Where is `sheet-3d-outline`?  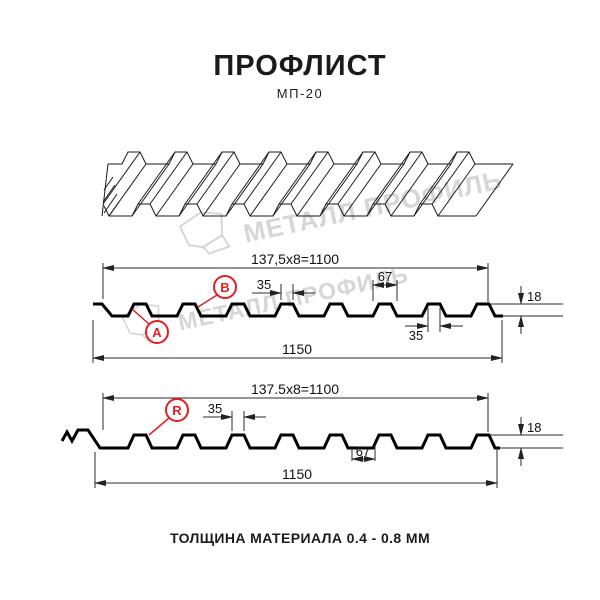
sheet-3d-outline is located at coordinates (307, 184).